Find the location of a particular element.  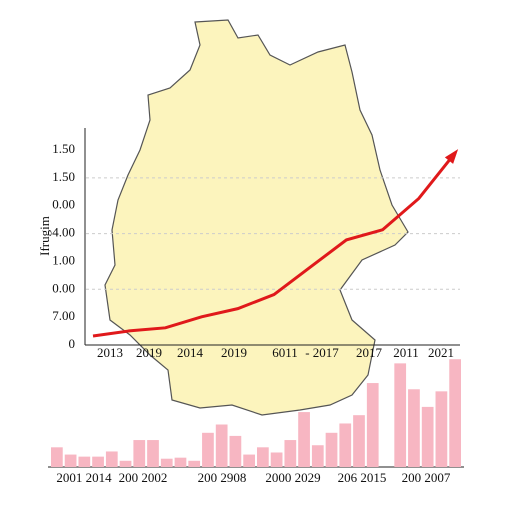

bar-label: 206 2015 is located at coordinates (362, 477).